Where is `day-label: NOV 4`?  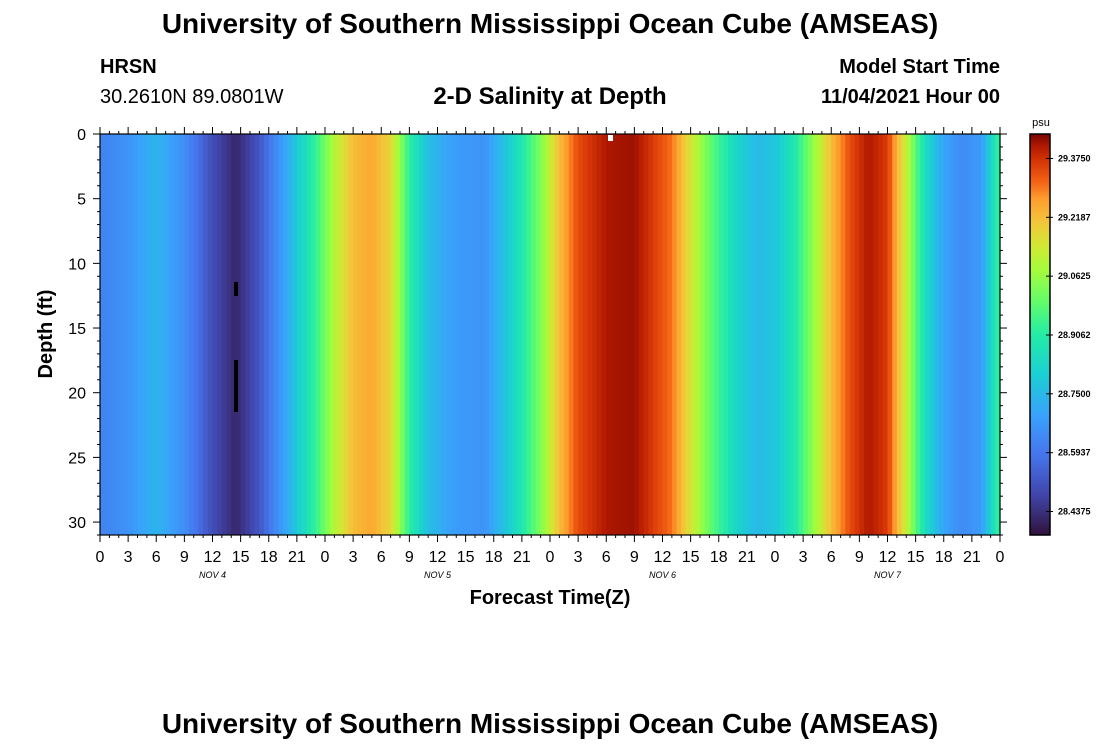 day-label: NOV 4 is located at coordinates (212, 575).